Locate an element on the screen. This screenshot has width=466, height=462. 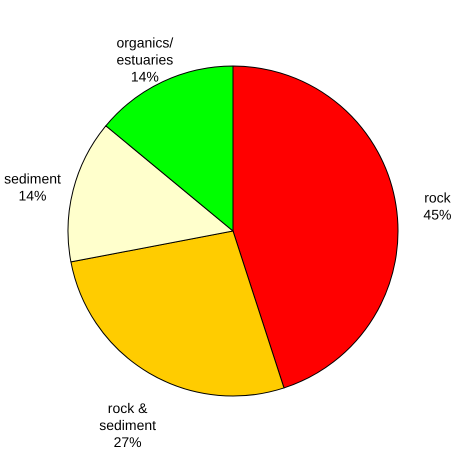
slice-label: sediment is located at coordinates (33, 178).